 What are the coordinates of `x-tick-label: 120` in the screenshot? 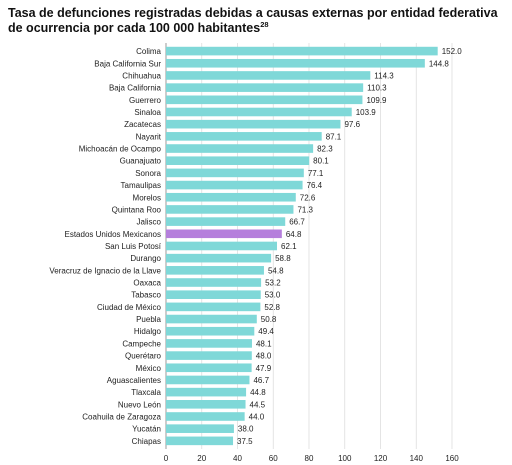 It's located at (381, 458).